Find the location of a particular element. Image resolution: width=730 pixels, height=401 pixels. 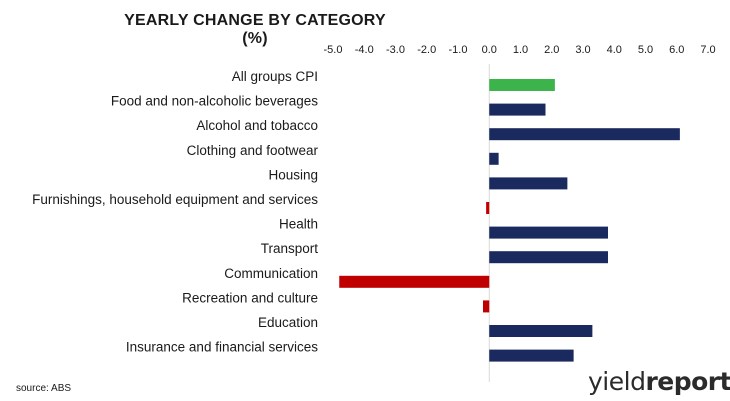

yieldreport-logo: yieldreport% is located at coordinates (659, 383).